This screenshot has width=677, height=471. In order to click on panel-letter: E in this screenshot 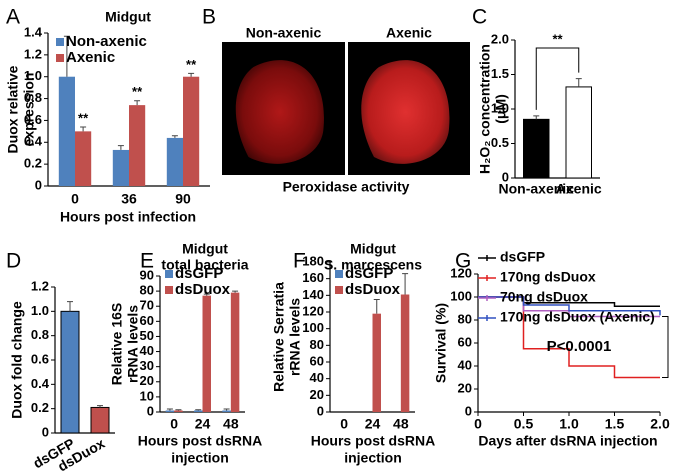, I will do `click(147, 261)`.